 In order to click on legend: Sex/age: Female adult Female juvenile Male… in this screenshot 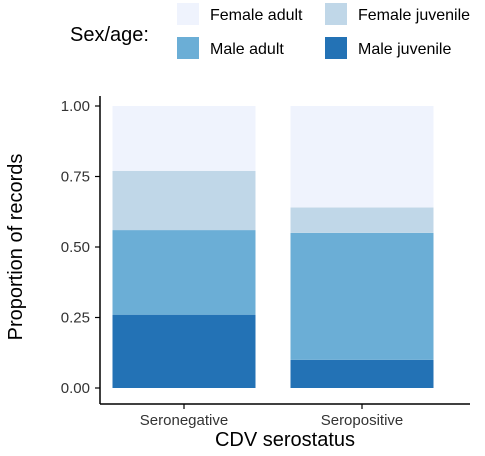, I will do `click(270, 31)`.